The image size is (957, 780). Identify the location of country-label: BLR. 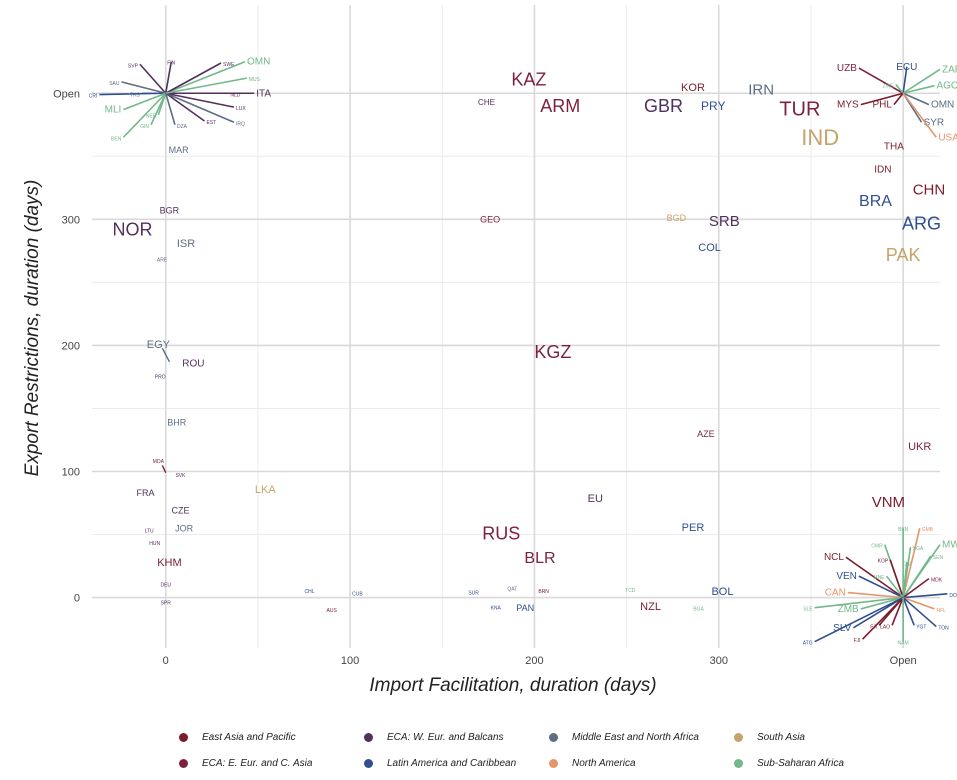
(539, 558).